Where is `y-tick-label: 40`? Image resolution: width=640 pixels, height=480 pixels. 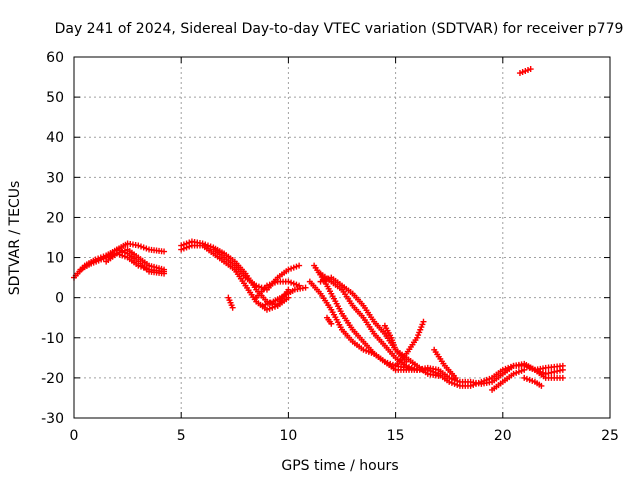 y-tick-label: 40 is located at coordinates (55, 138).